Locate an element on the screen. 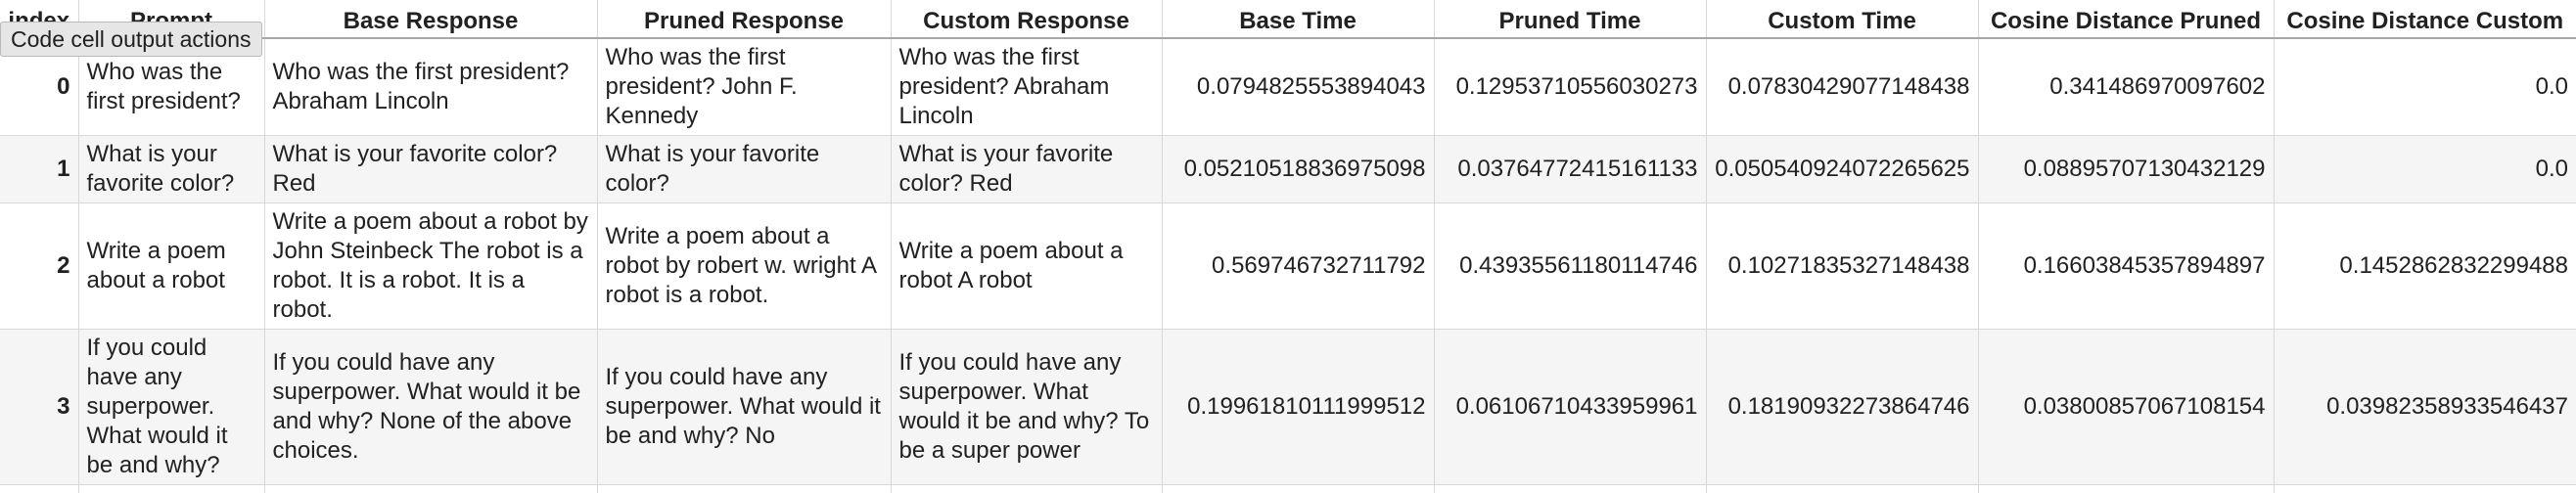 This screenshot has width=2576, height=493. cosine-distance-custom-cell is located at coordinates (2424, 489).